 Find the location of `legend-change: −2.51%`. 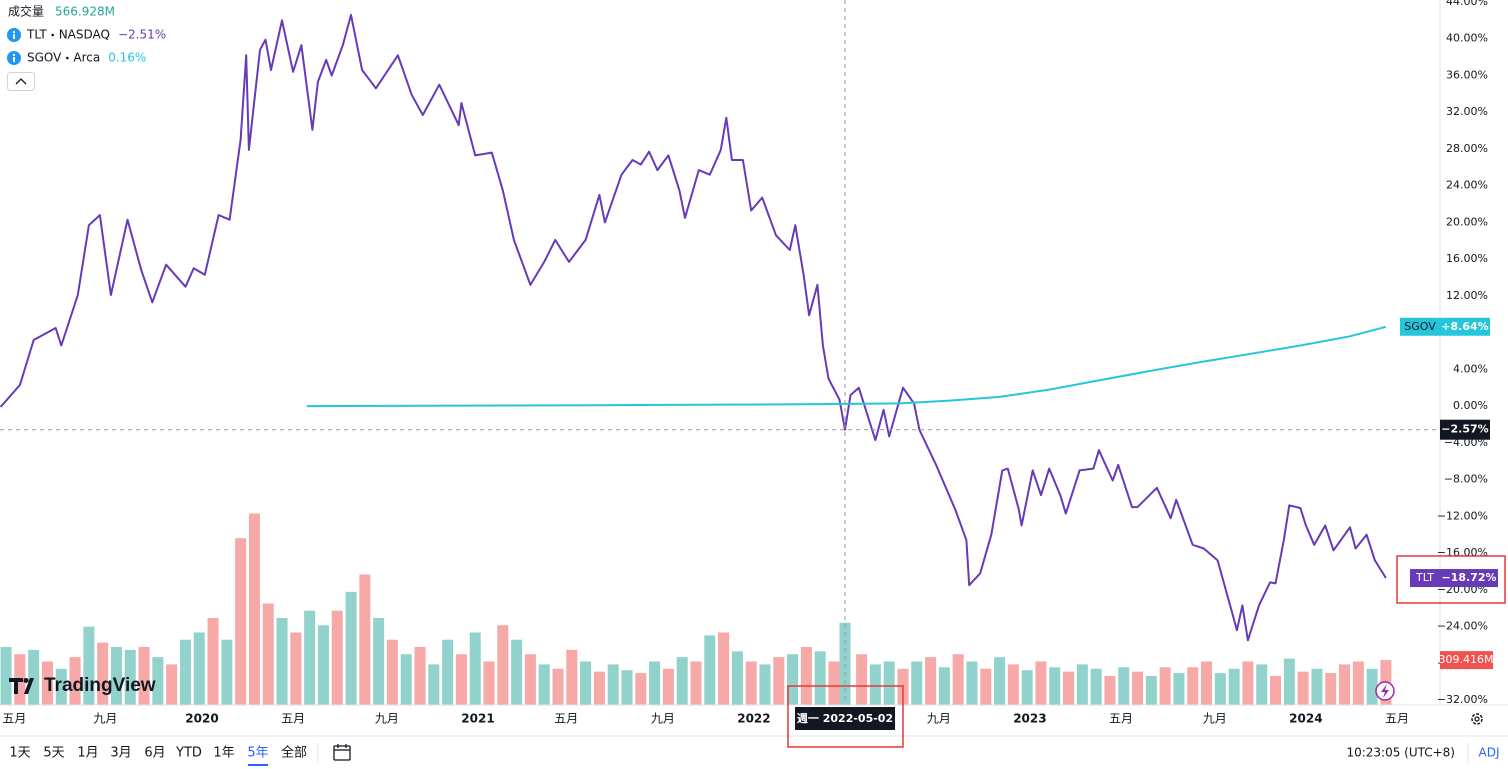

legend-change: −2.51% is located at coordinates (142, 35).